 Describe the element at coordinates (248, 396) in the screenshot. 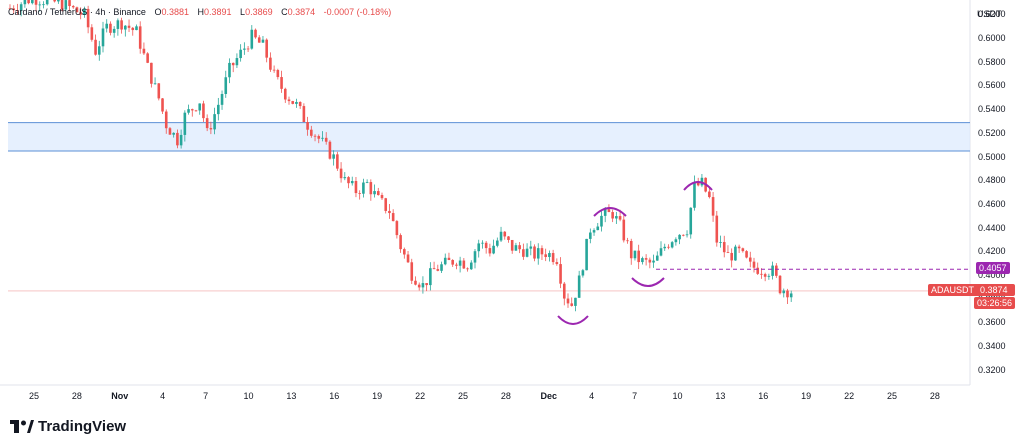

I see `x-tick-label: 10` at that location.